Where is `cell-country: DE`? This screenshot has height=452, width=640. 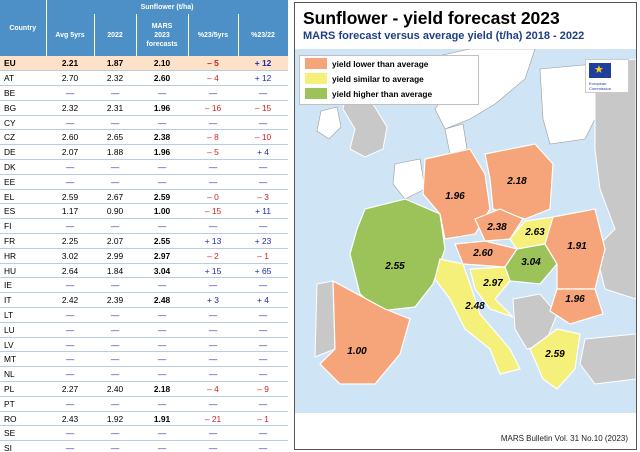 cell-country: DE is located at coordinates (23, 152).